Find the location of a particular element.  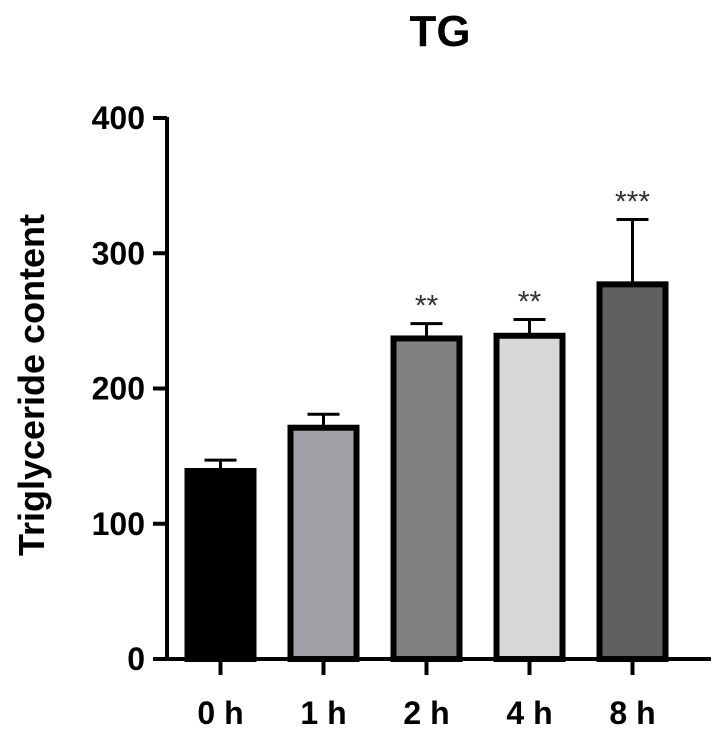

chart-title: TG is located at coordinates (439, 31).